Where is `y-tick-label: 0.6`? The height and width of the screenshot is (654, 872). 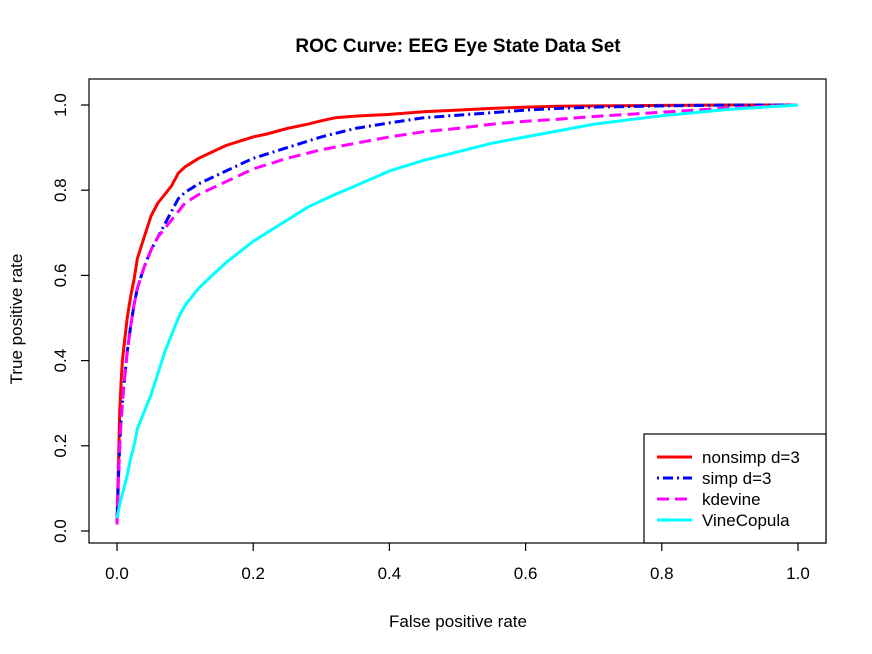
y-tick-label: 0.6 is located at coordinates (60, 276).